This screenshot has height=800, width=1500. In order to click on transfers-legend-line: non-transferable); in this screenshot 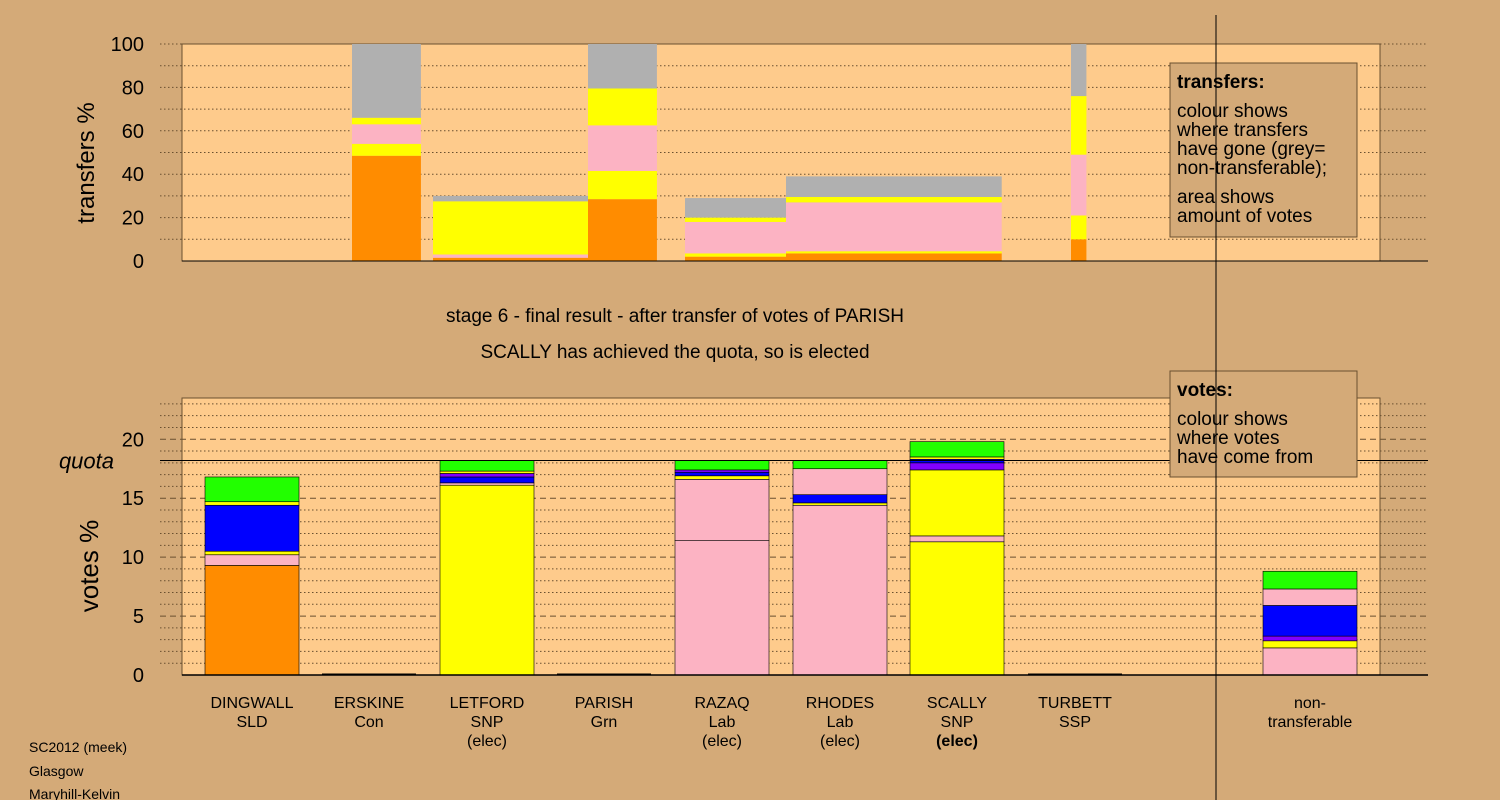, I will do `click(1252, 168)`.